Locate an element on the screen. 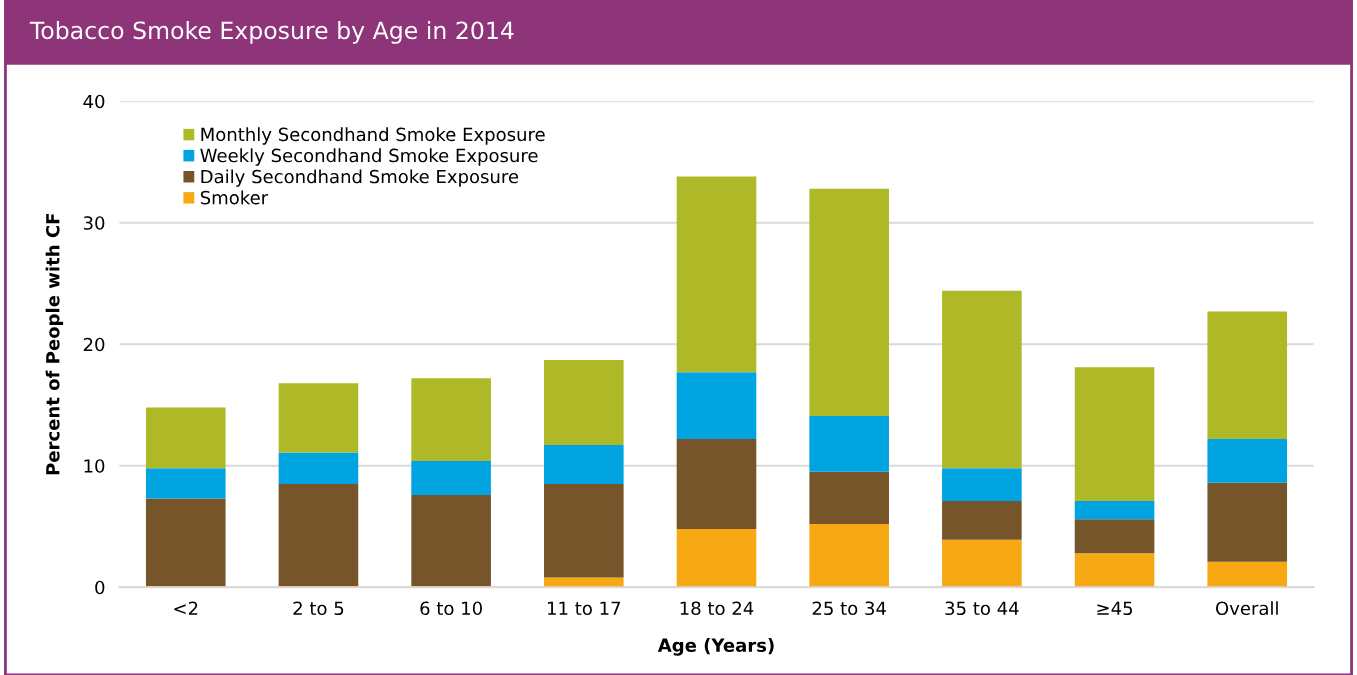 The height and width of the screenshot is (675, 1357). y-tick-label: 30 is located at coordinates (94, 223).